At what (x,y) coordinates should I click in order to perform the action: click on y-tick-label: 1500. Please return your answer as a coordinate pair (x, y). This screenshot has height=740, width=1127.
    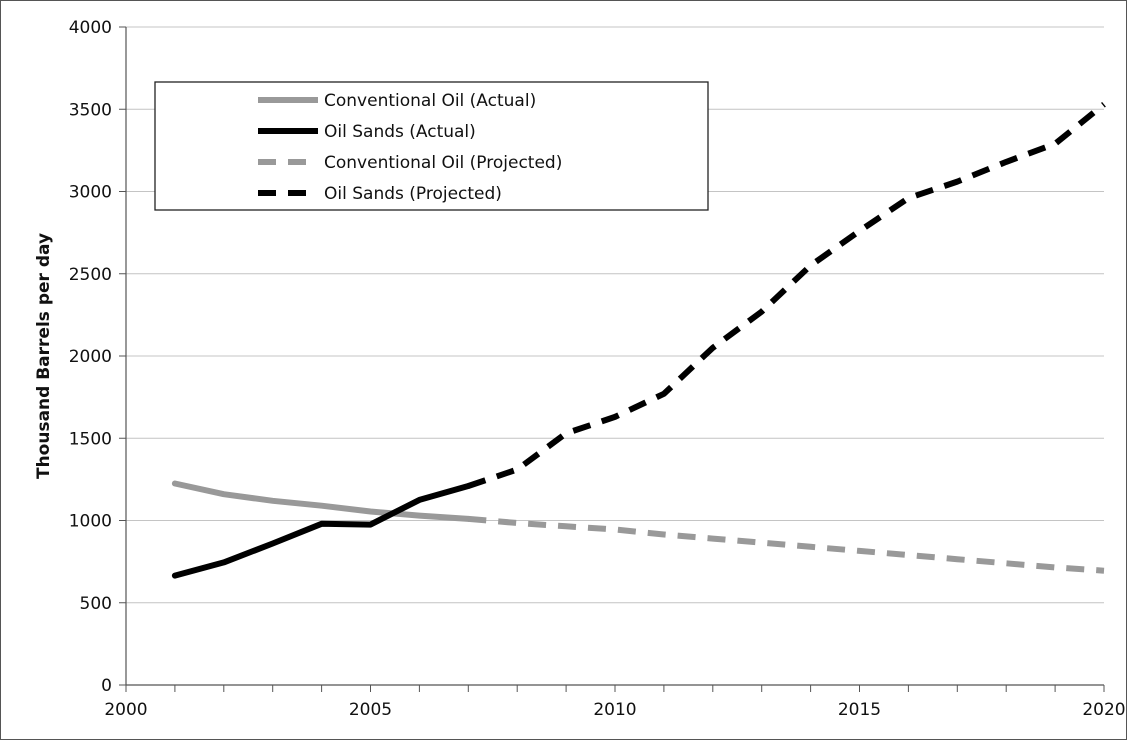
    Looking at the image, I should click on (90, 439).